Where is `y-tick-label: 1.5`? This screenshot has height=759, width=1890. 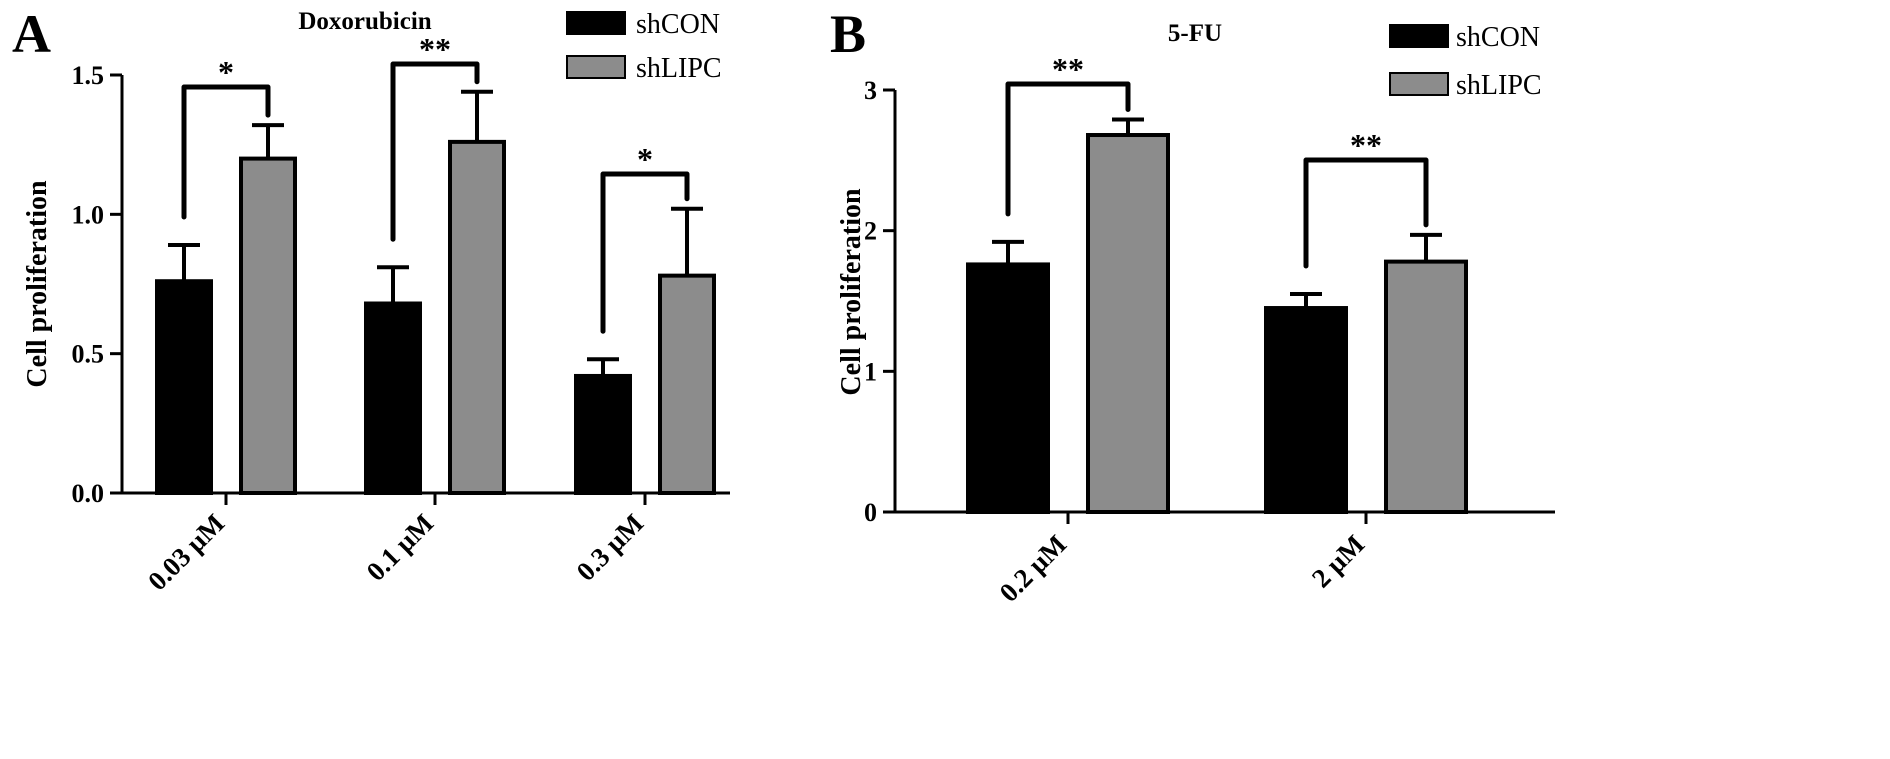 y-tick-label: 1.5 is located at coordinates (88, 75).